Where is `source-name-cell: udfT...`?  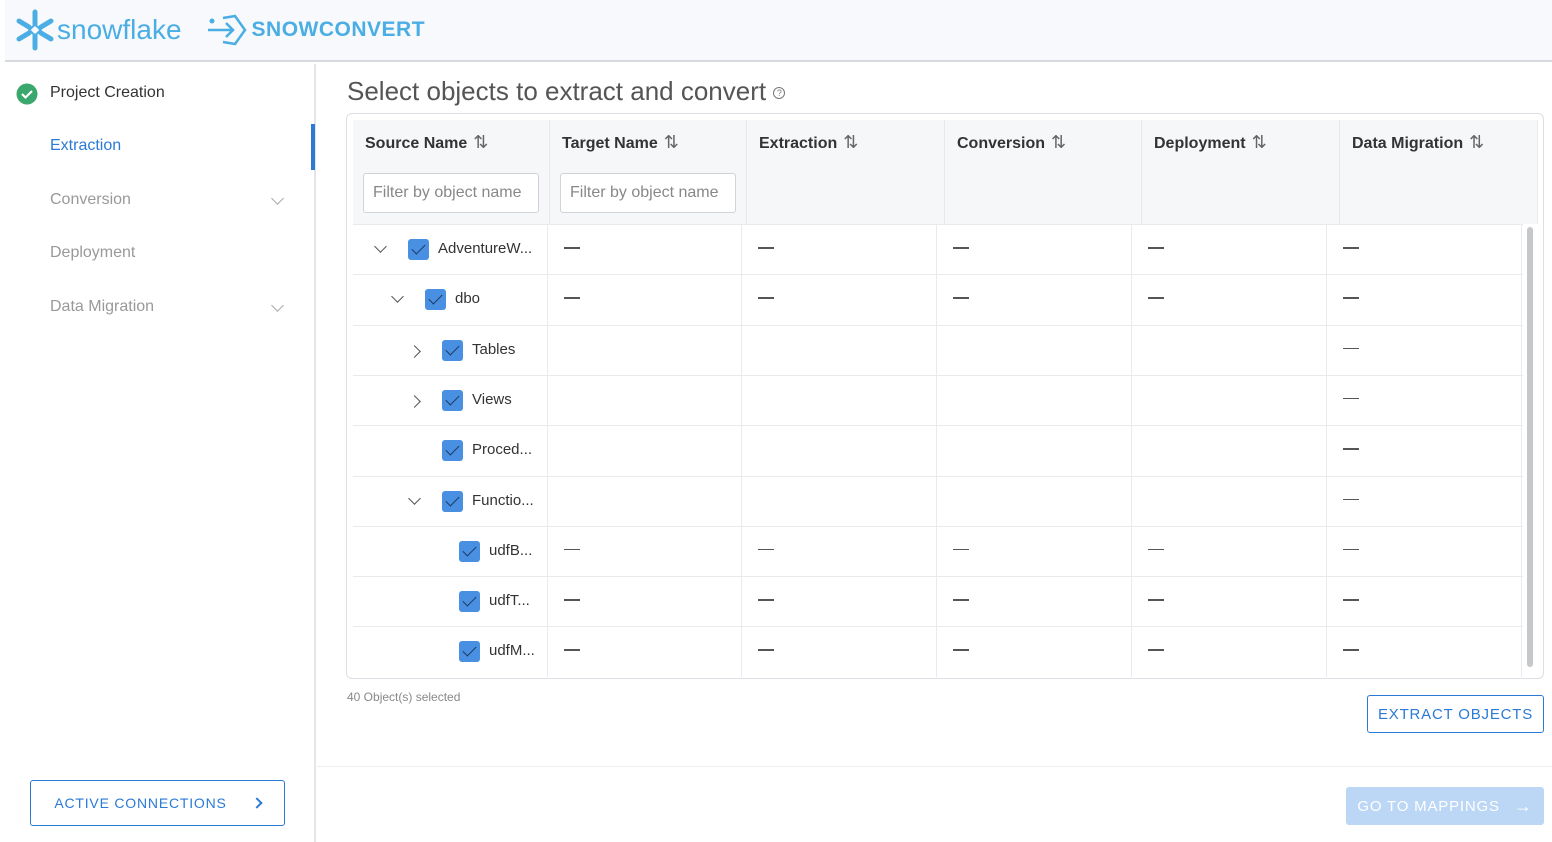 source-name-cell: udfT... is located at coordinates (450, 602).